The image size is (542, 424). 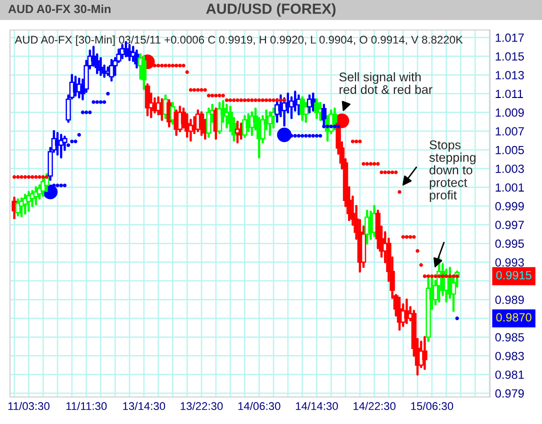 I want to click on y-tick-label: 1.009, so click(x=510, y=112).